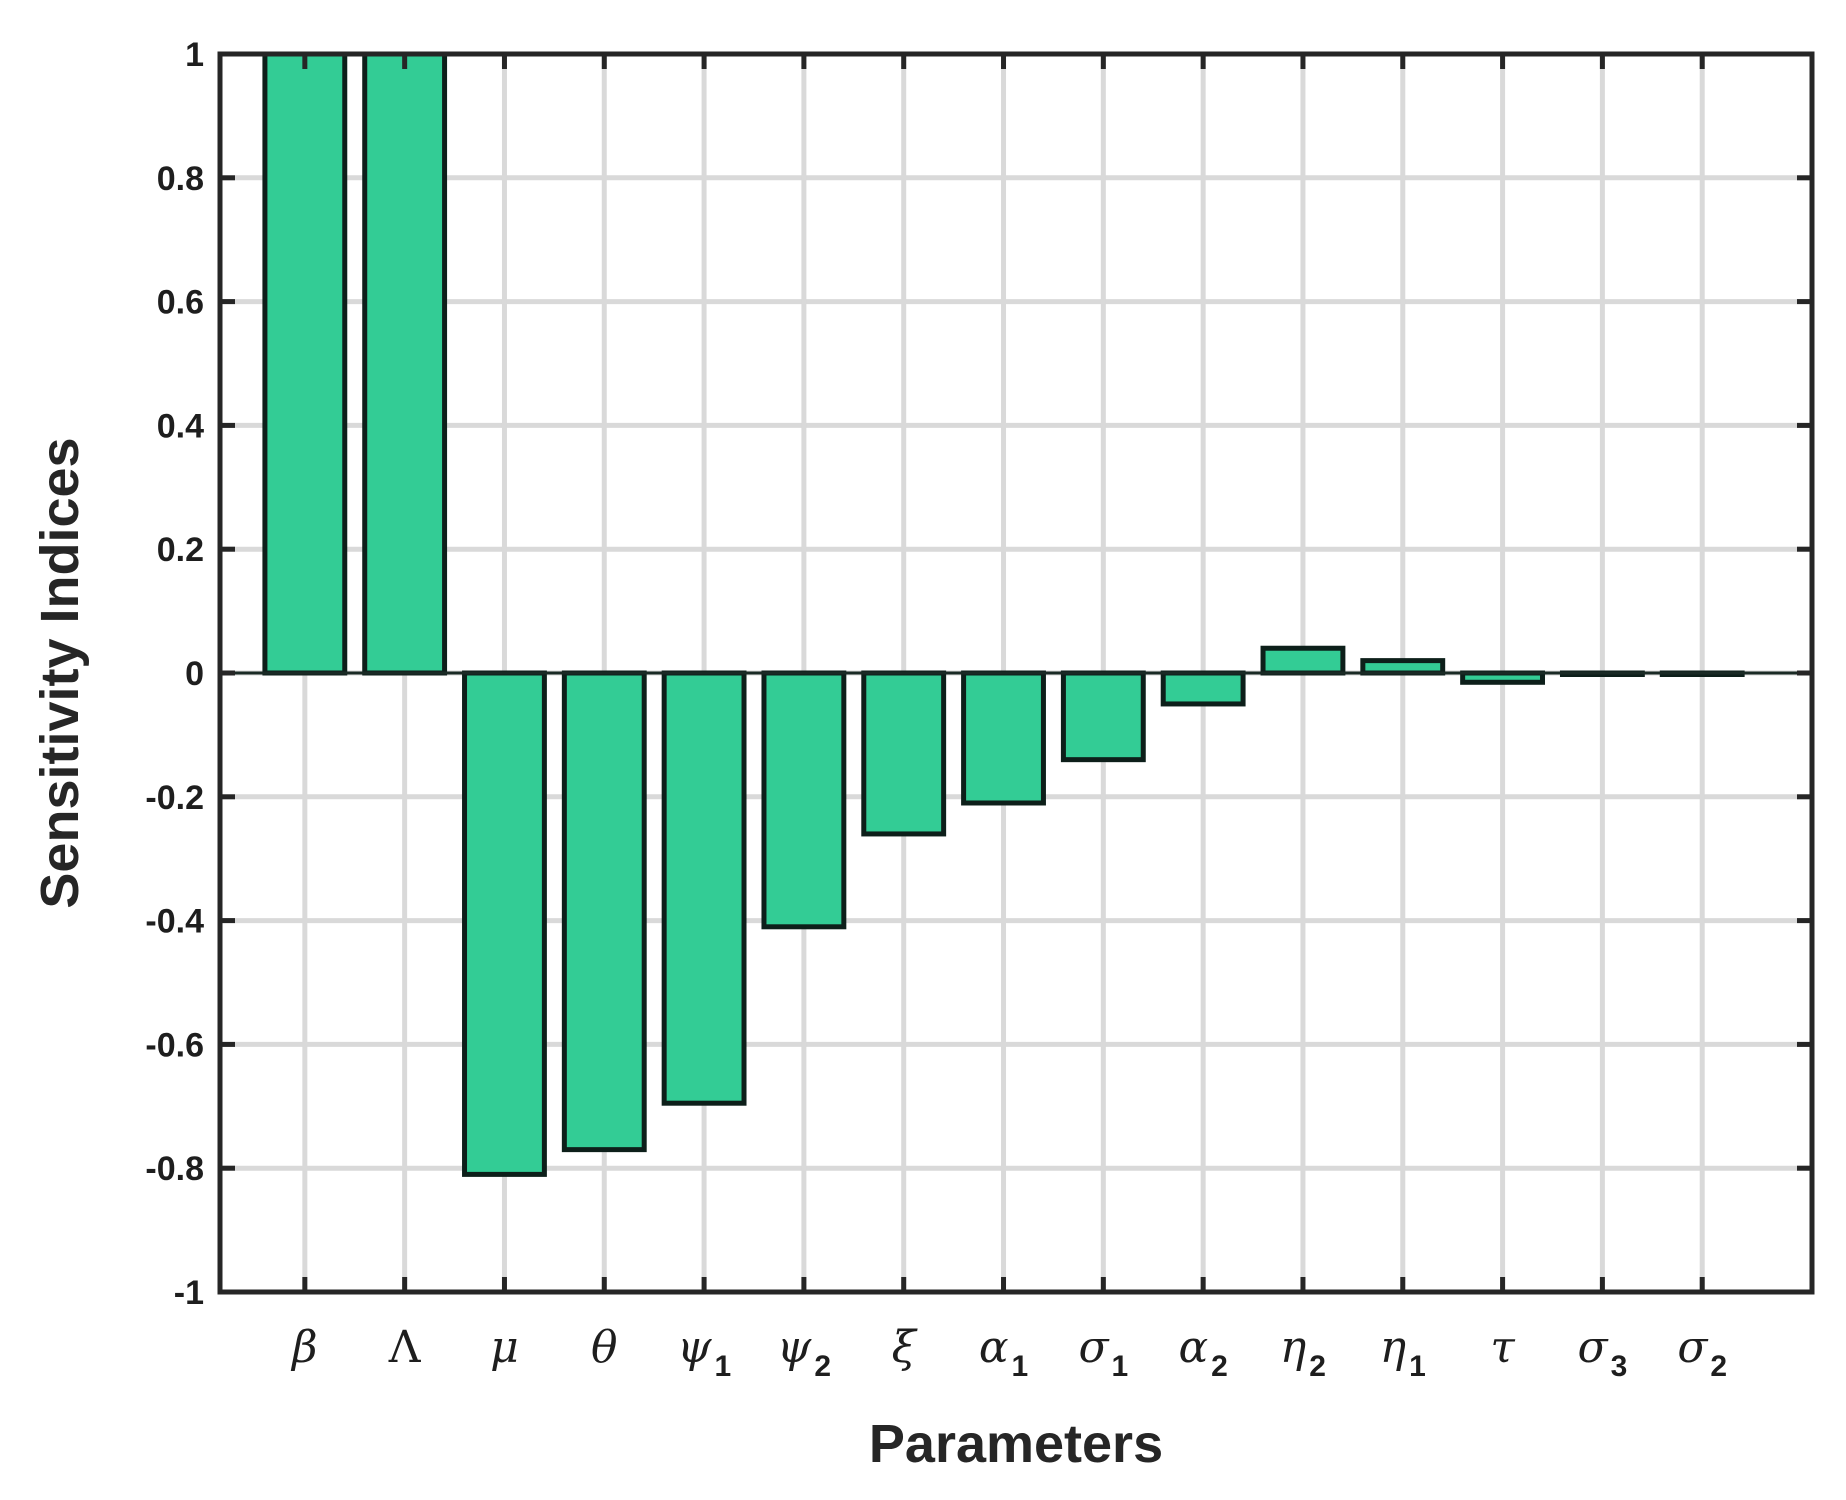  Describe the element at coordinates (303, 1347) in the screenshot. I see `x-tick-label: β` at that location.